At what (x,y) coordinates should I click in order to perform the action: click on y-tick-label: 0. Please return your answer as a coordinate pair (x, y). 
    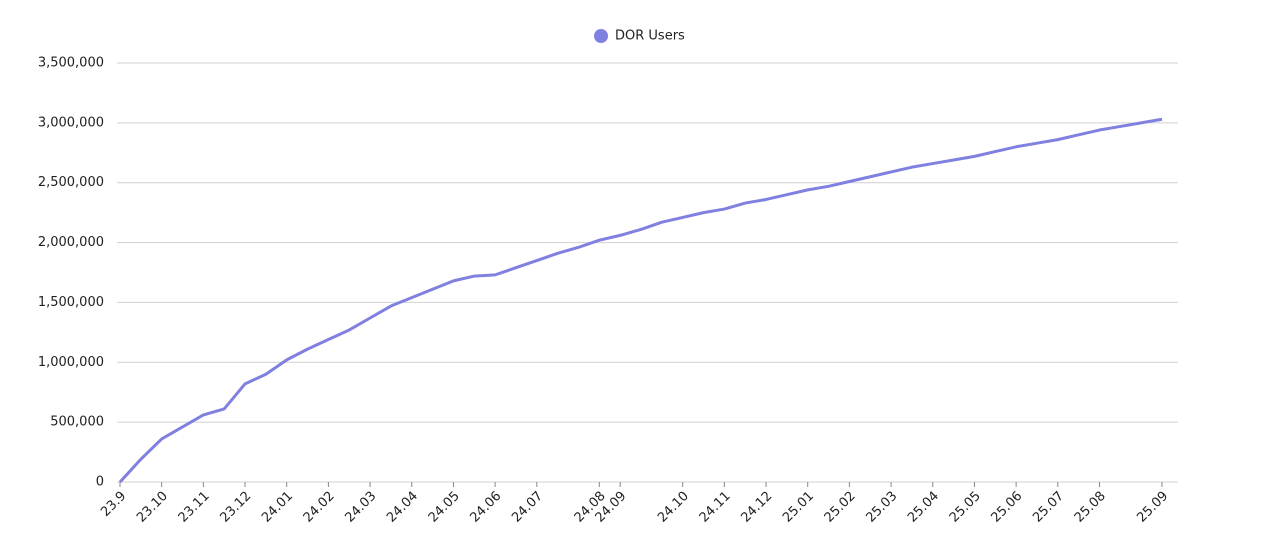
    Looking at the image, I should click on (100, 482).